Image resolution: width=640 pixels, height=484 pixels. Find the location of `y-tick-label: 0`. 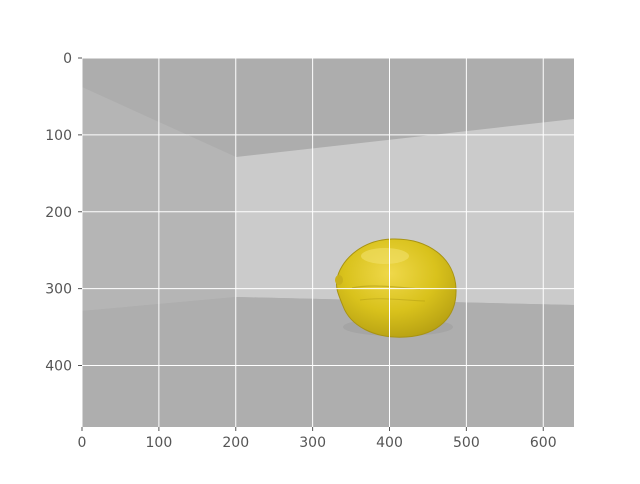

y-tick-label: 0 is located at coordinates (67, 59).